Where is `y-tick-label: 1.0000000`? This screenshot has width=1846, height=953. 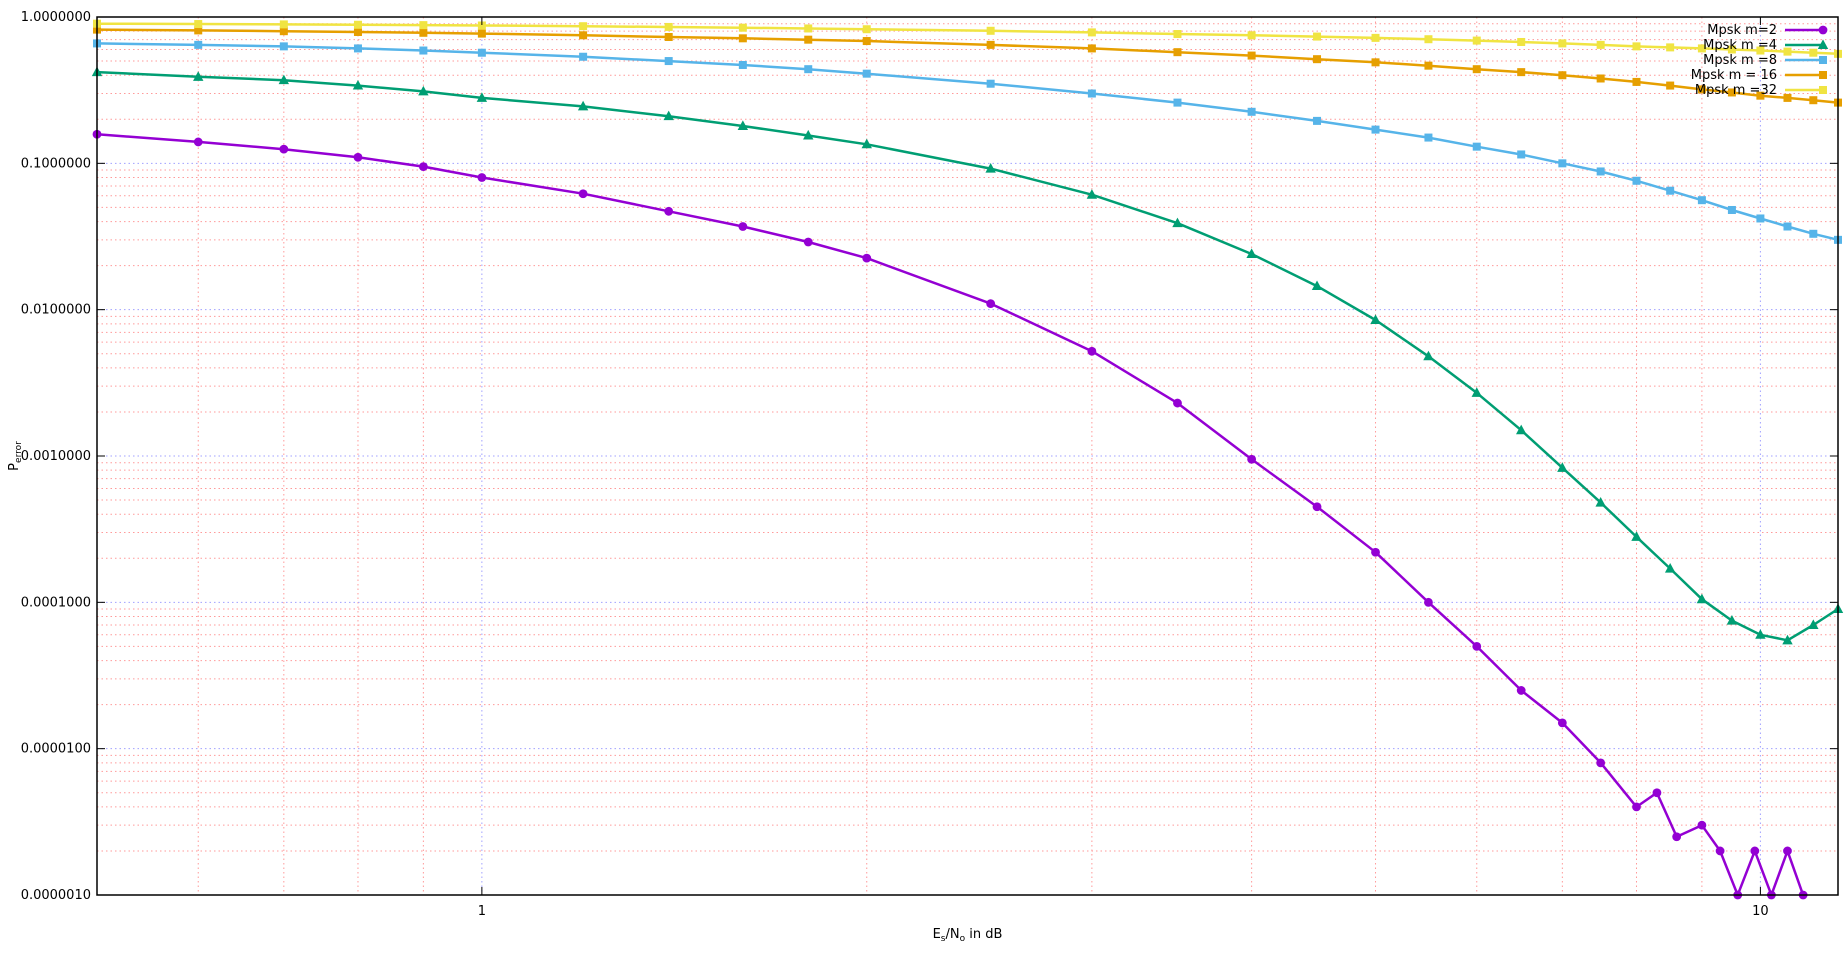
y-tick-label: 1.0000000 is located at coordinates (56, 17).